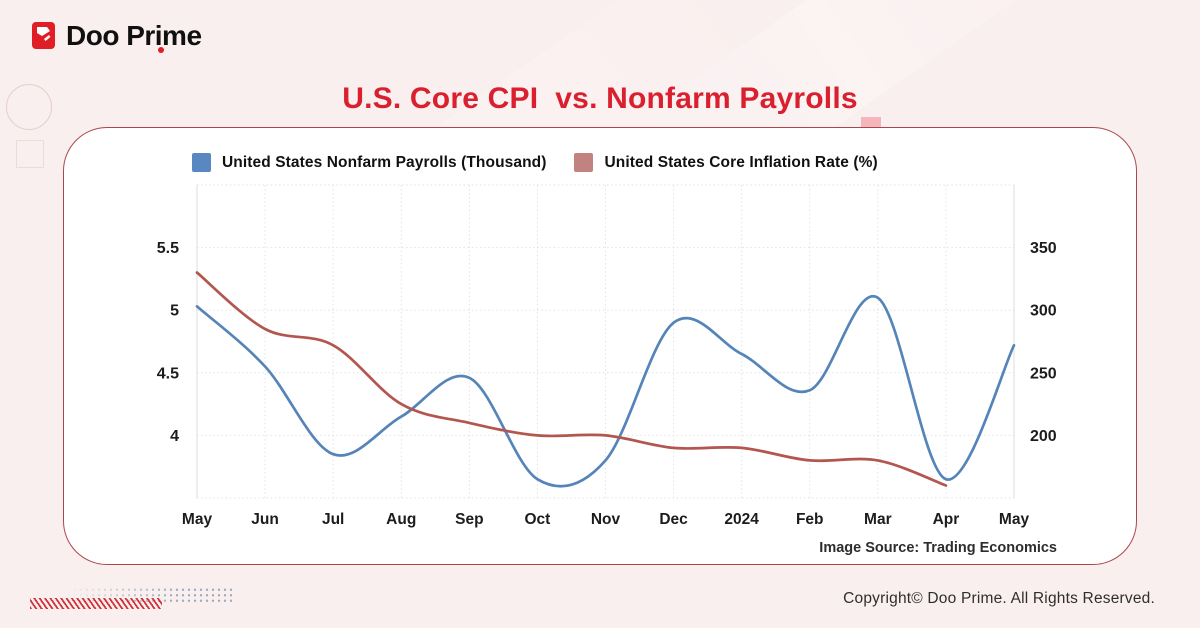  Describe the element at coordinates (201, 162) in the screenshot. I see `legend-swatch-blue` at that location.